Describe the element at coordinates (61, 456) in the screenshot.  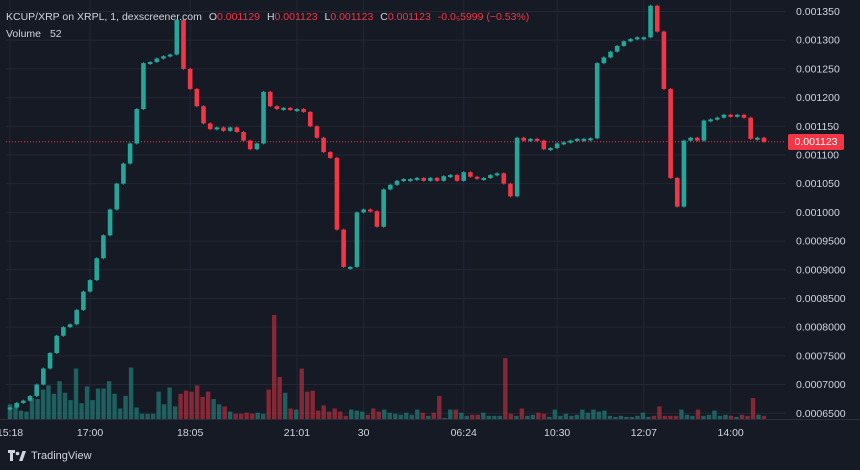
I see `tradingview-label: TradingView` at that location.